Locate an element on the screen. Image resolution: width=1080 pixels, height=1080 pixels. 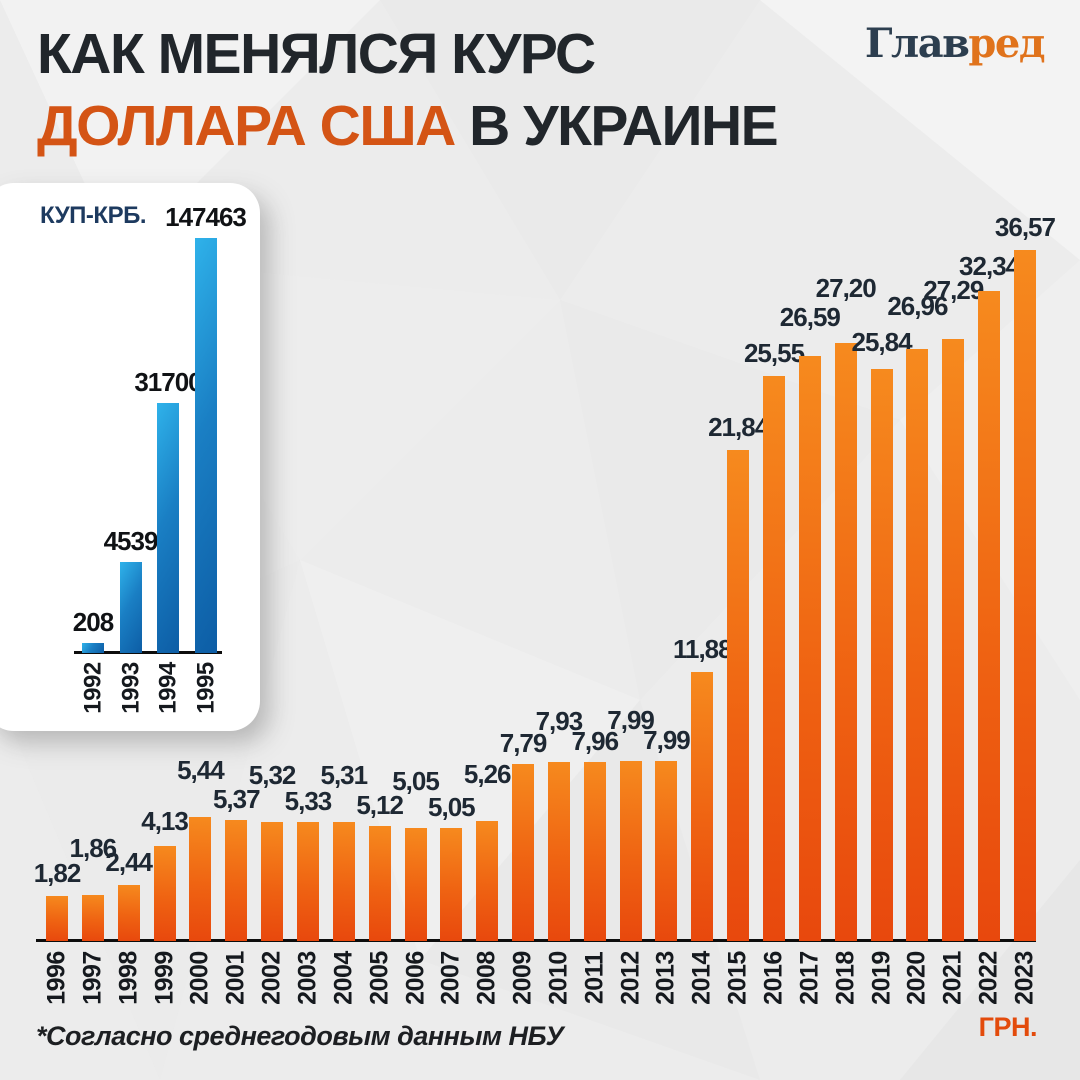
page-title: КАК МЕНЯЛСЯ КУРС ДОЛЛАРА США В УКРАИНЕ is located at coordinates (408, 90).